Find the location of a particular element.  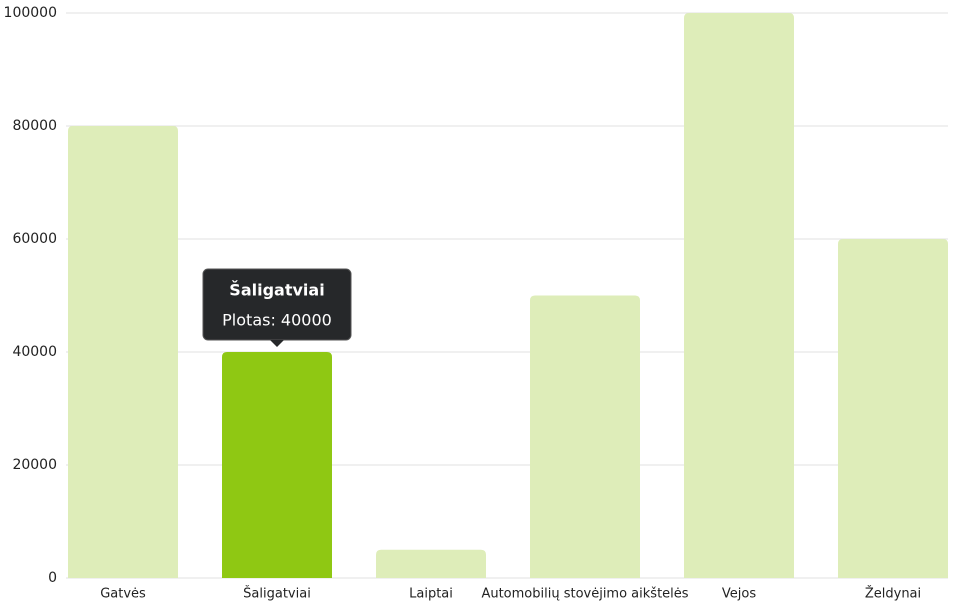

tooltip-title: Šaligatviai is located at coordinates (276, 290).